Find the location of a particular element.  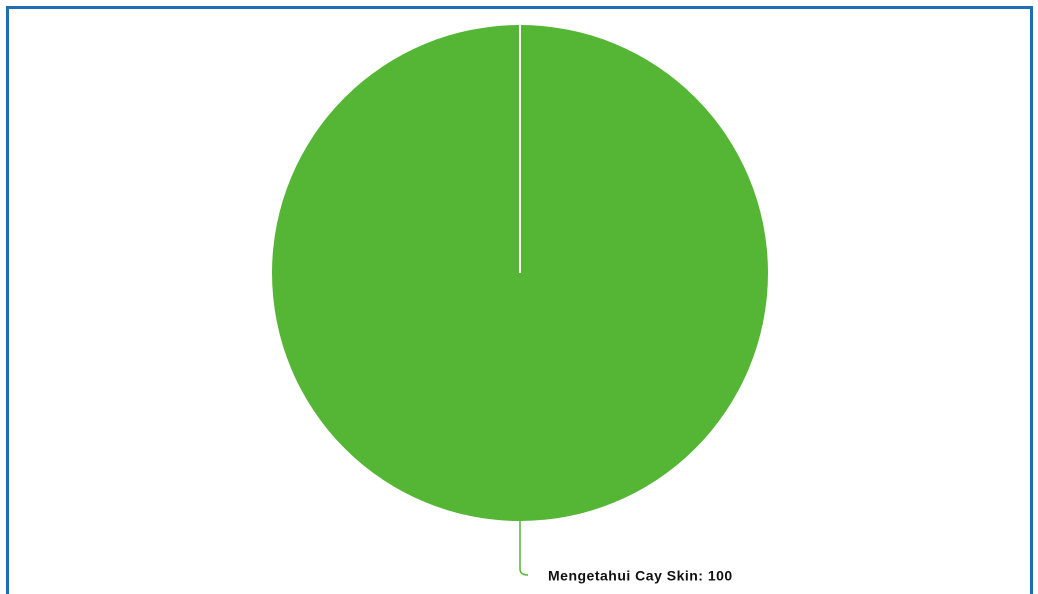

data-label: Mengetahui Cay Skin: 100 is located at coordinates (640, 576).